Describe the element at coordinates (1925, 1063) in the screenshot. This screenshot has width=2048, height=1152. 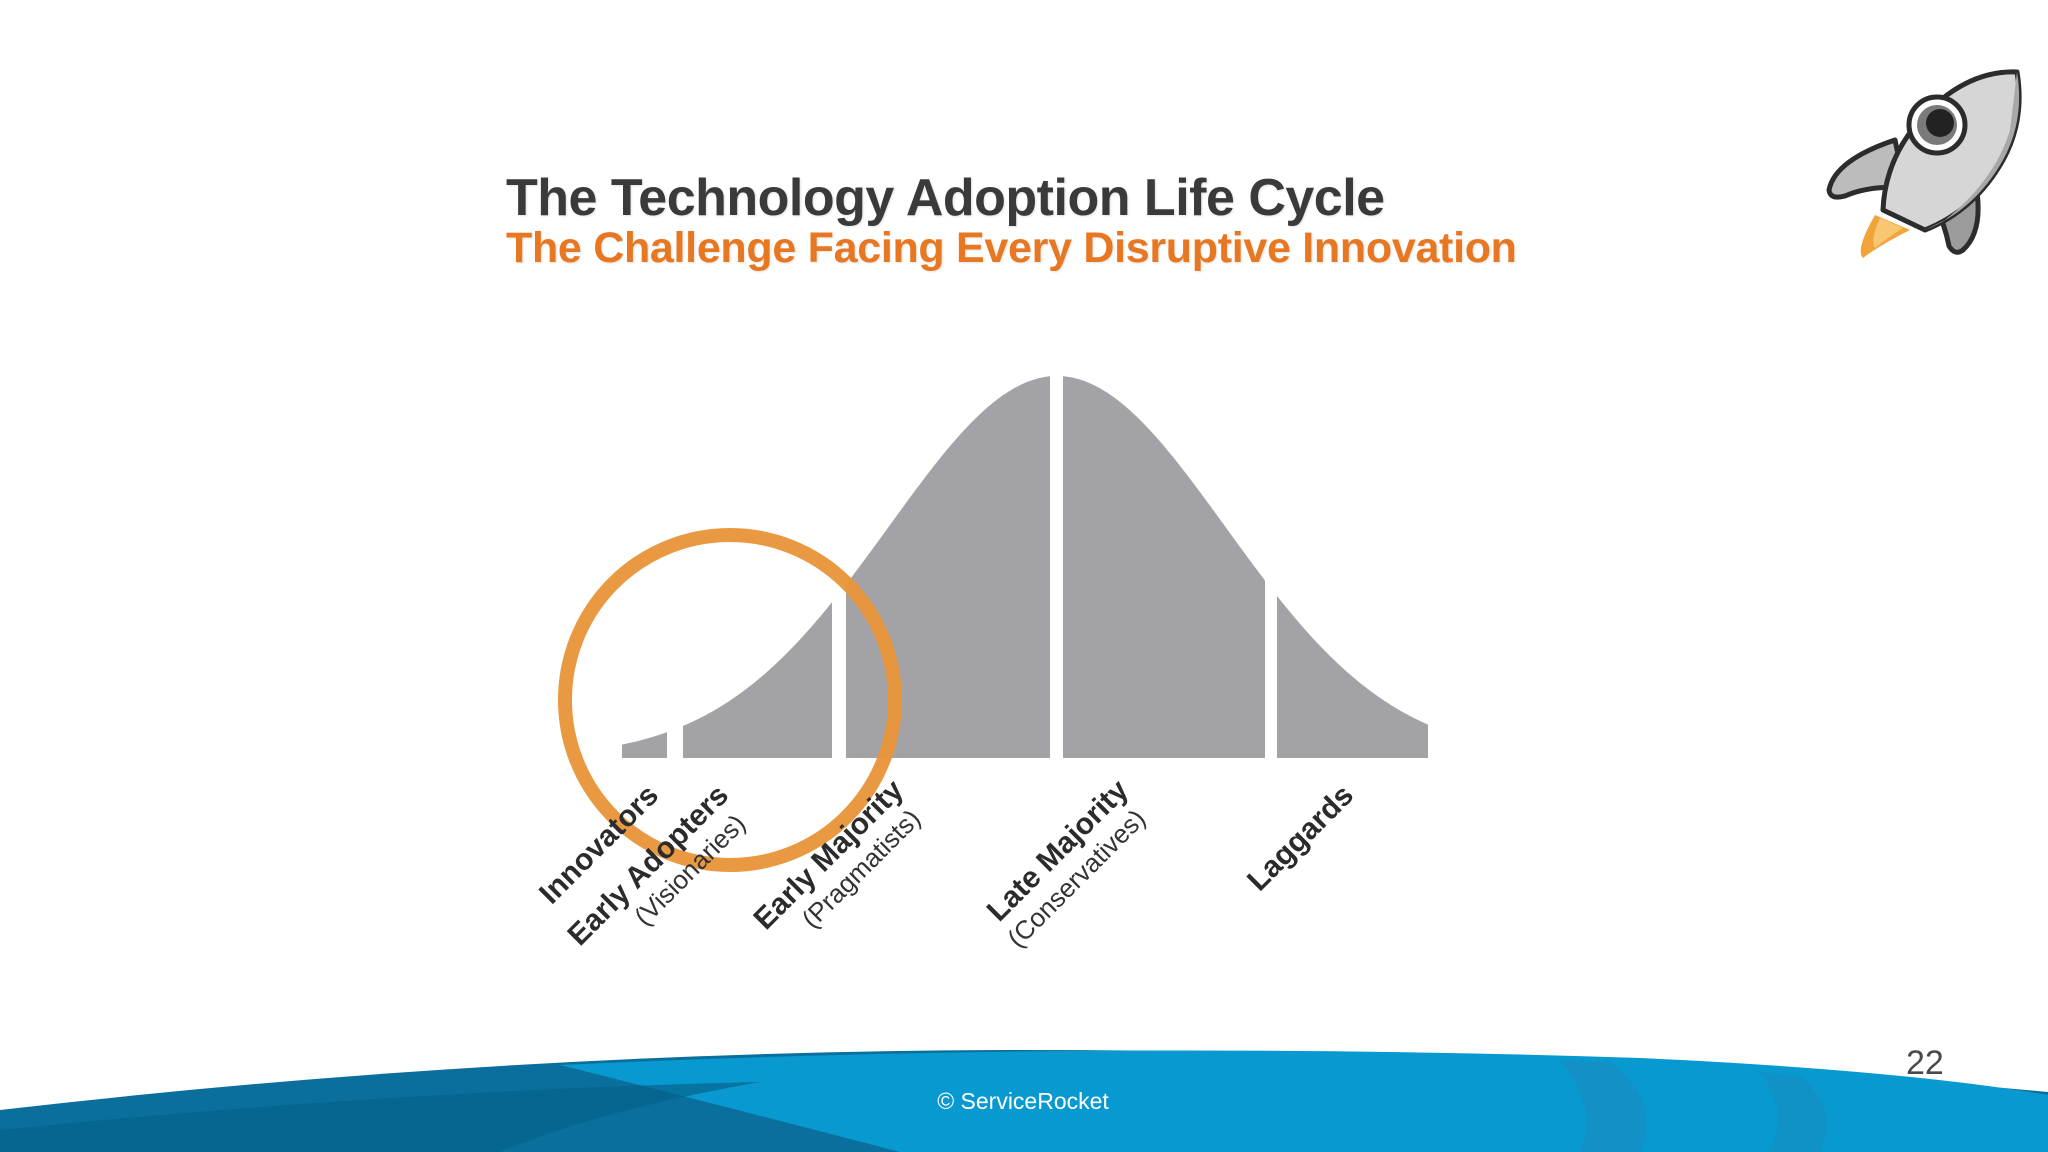
I see `page-number: 22` at that location.